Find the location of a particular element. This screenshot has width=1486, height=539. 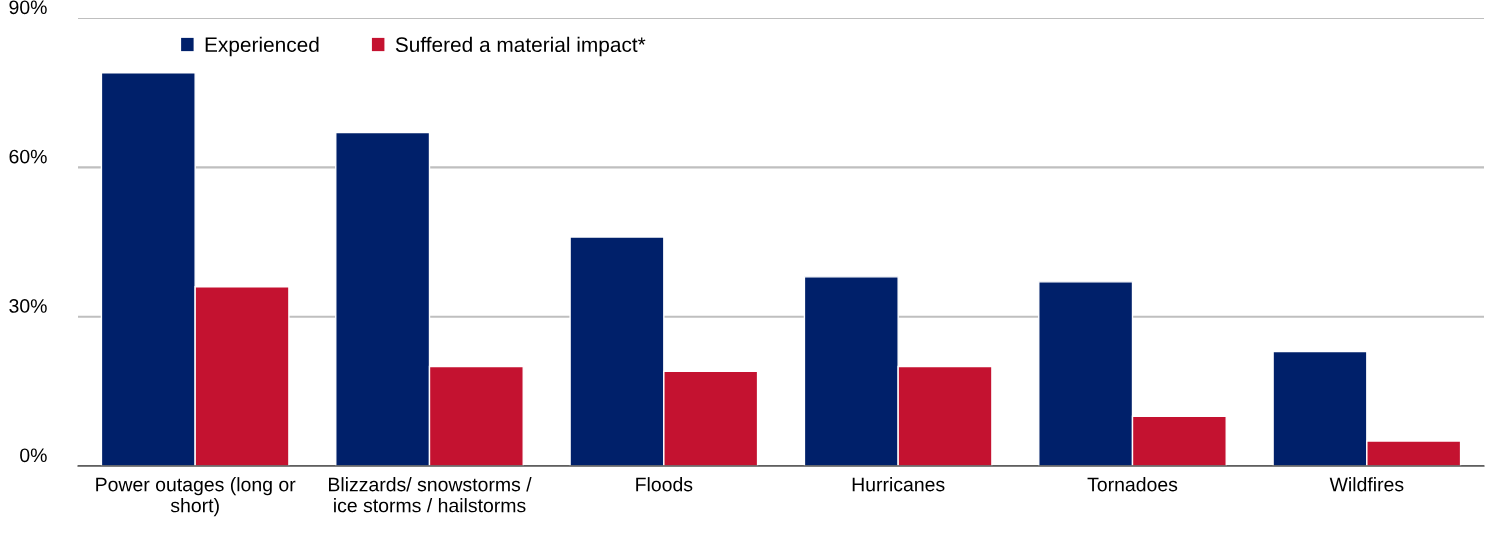

x-tick-label: Tornadoes is located at coordinates (1132, 484).